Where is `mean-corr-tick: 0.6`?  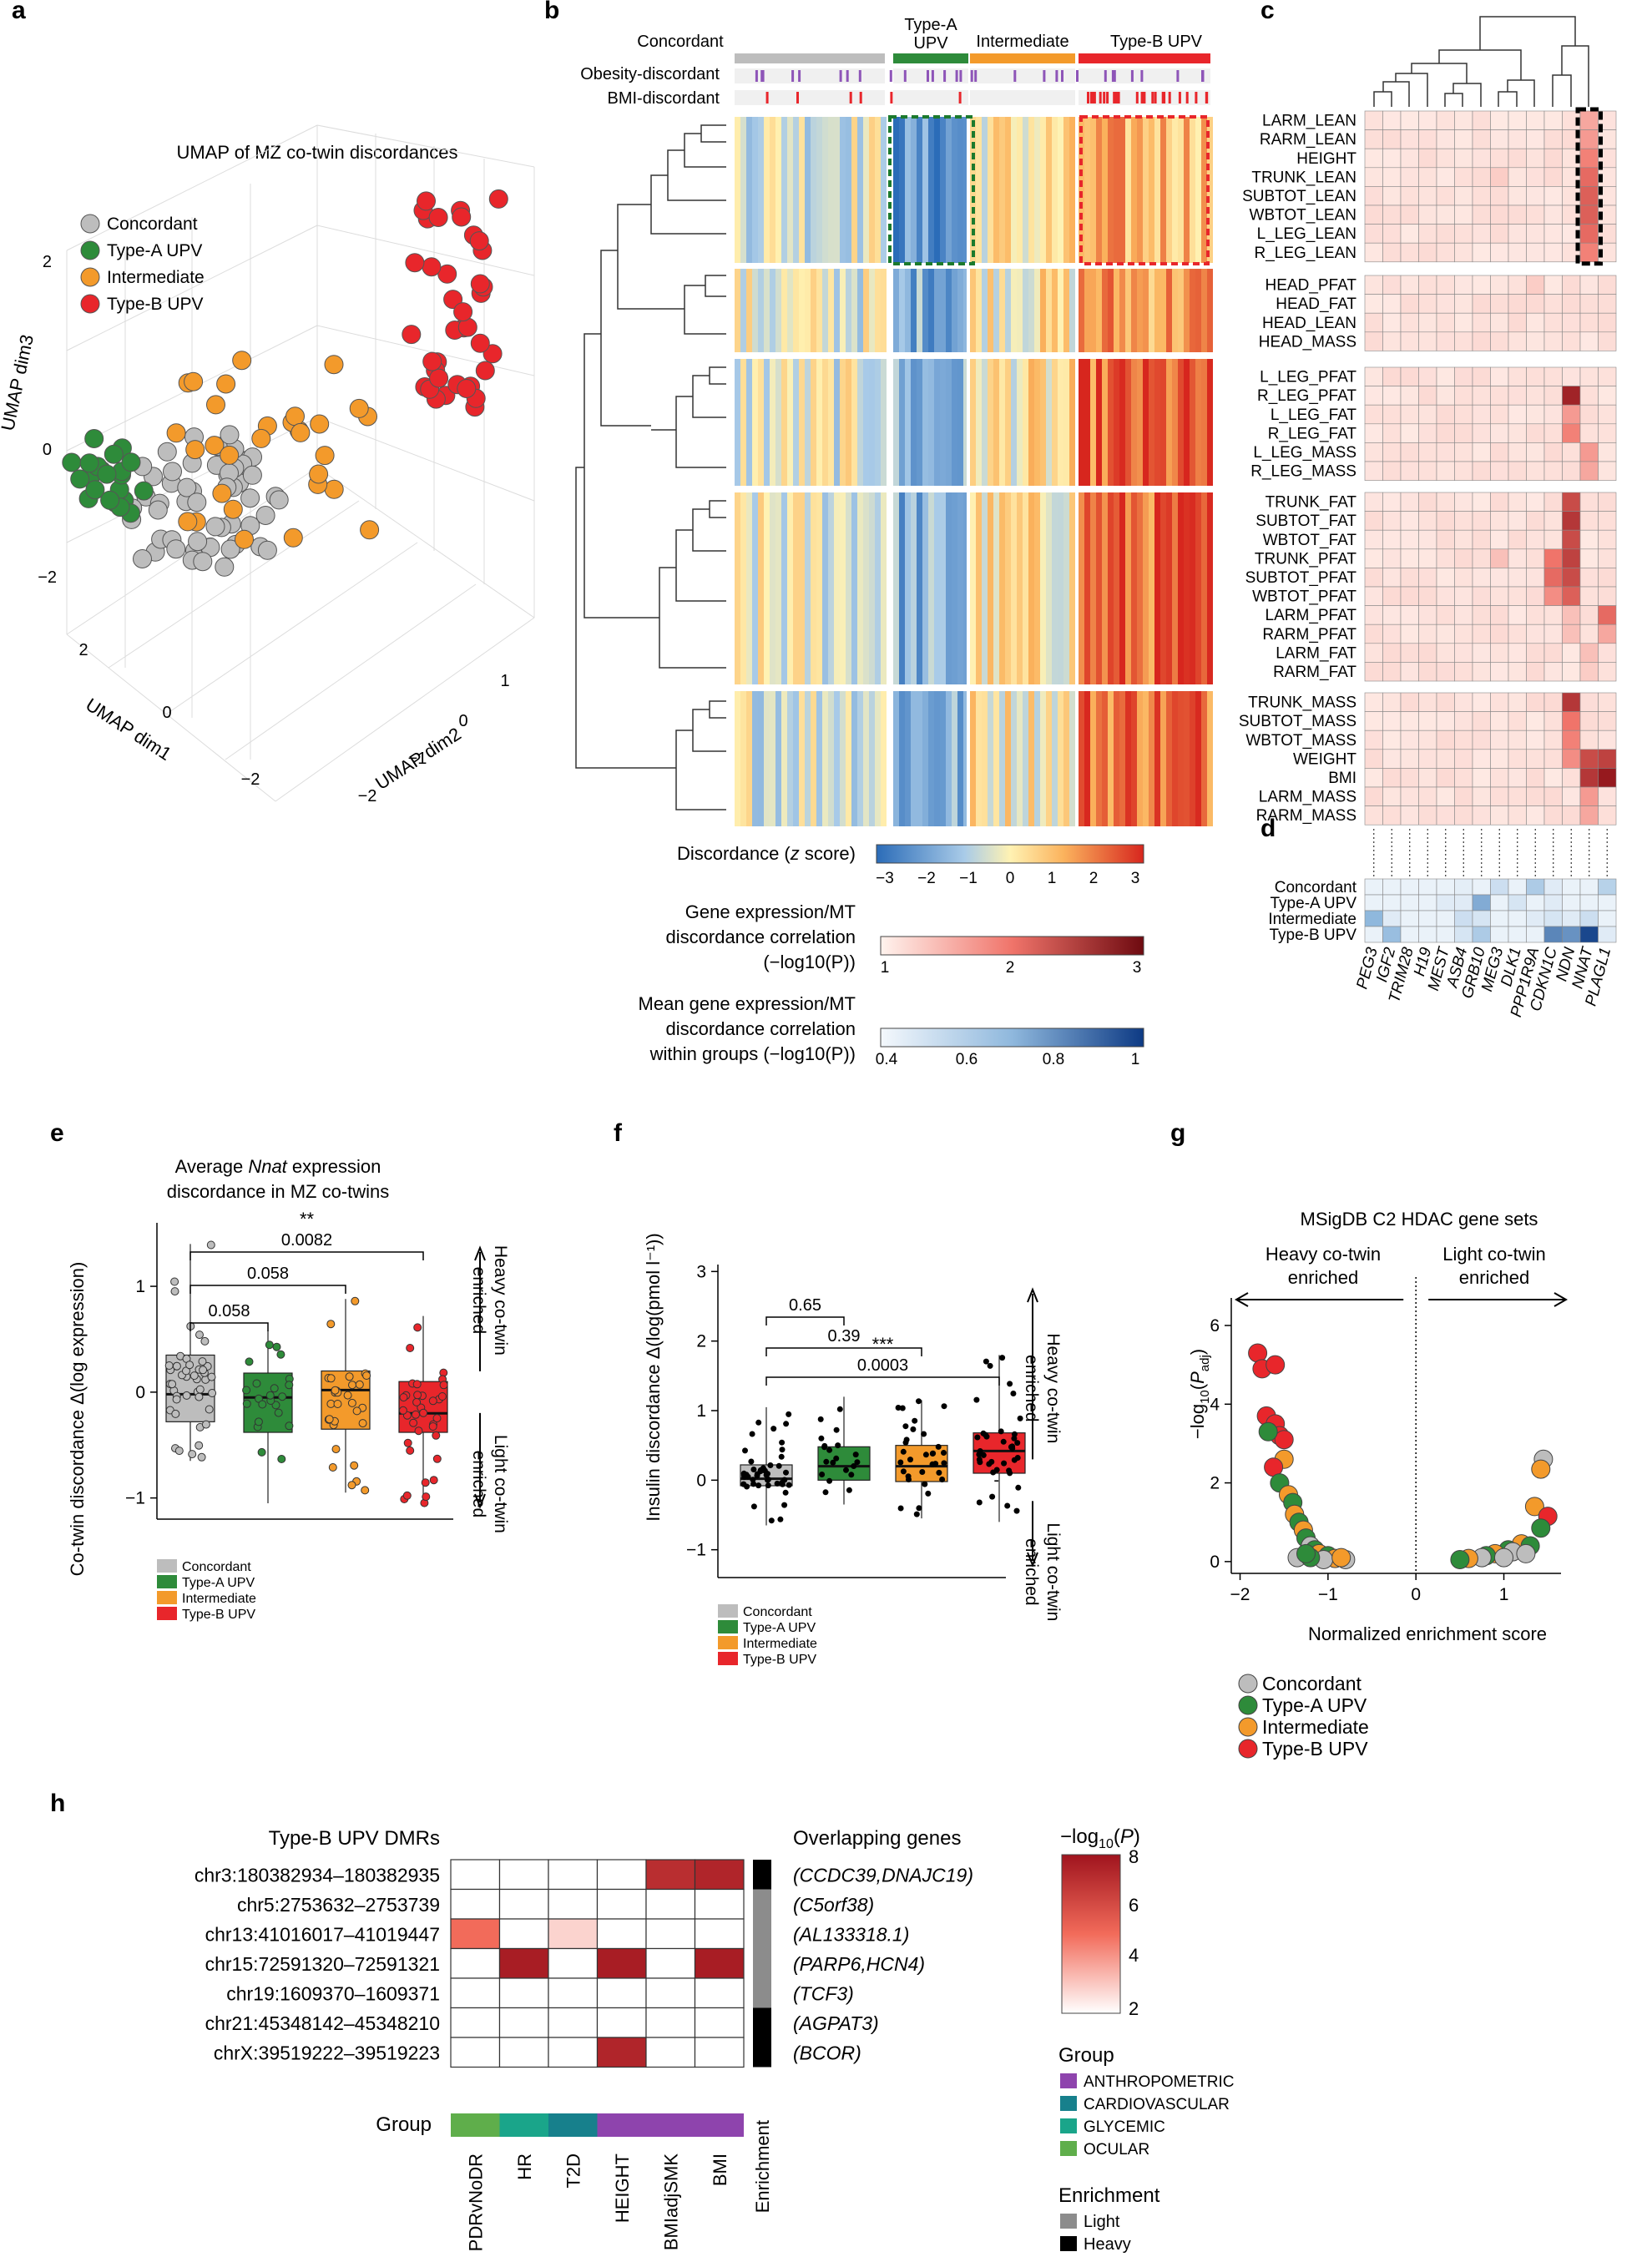 mean-corr-tick: 0.6 is located at coordinates (967, 1060).